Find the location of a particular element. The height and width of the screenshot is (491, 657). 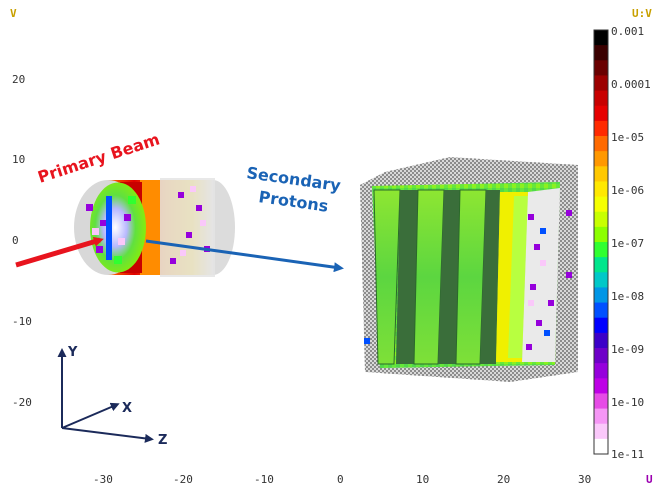

x-tick: 10 is located at coordinates (422, 479).